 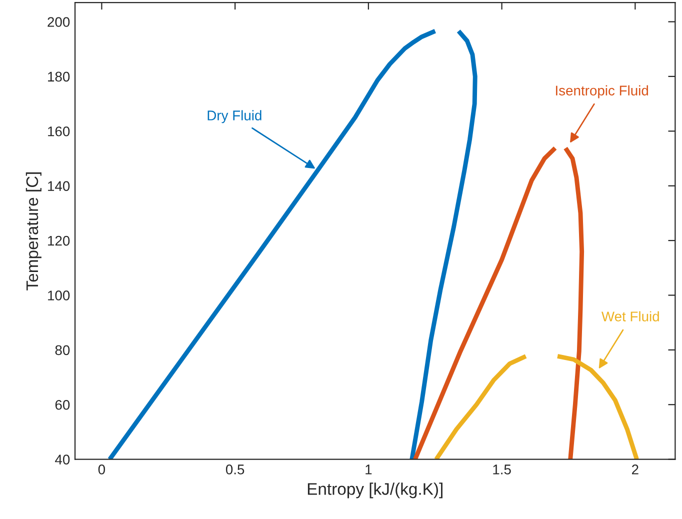 I want to click on y-axis-title: Temperature [C], so click(x=34, y=231).